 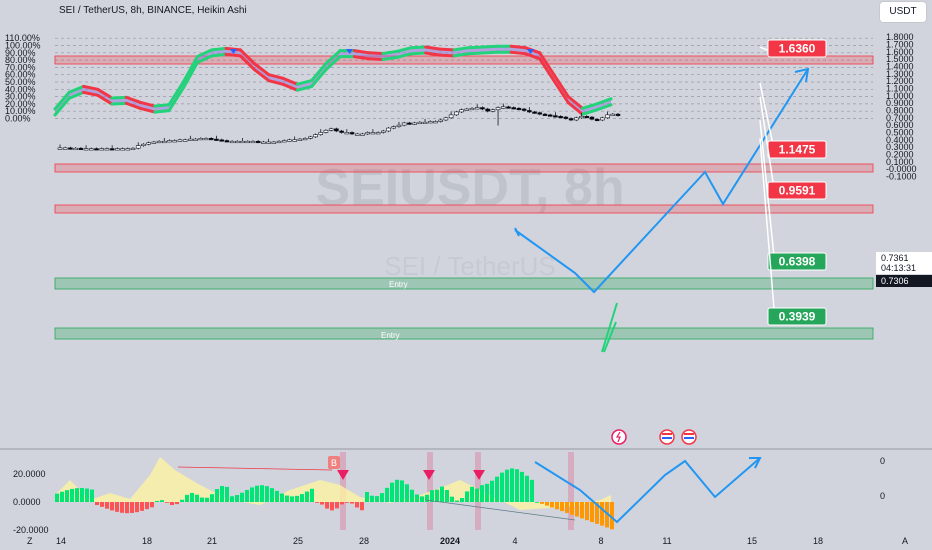 What do you see at coordinates (439, 541) in the screenshot?
I see `time-axis: 14 18 21 25 28 2024 4 8 11 15 18` at bounding box center [439, 541].